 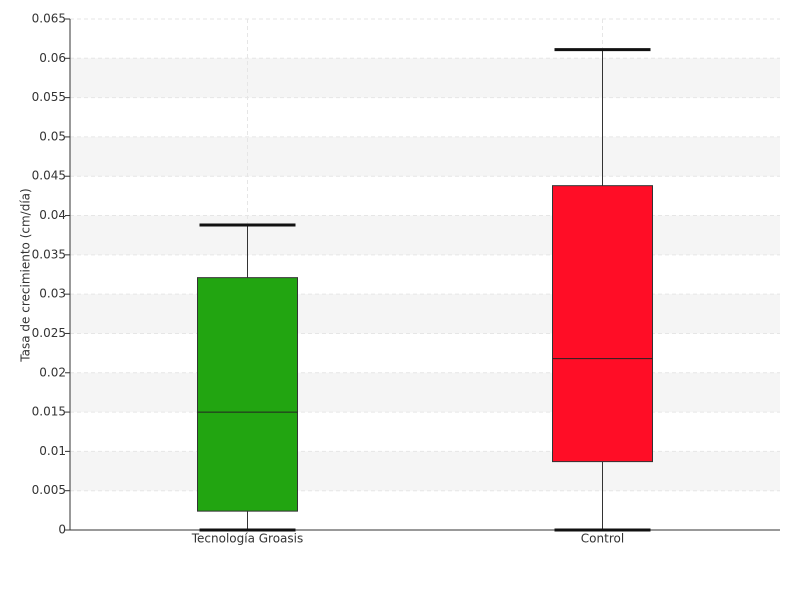 What do you see at coordinates (26, 275) in the screenshot?
I see `y-axis-label: Tasa de crecimiento (cm/día)` at bounding box center [26, 275].